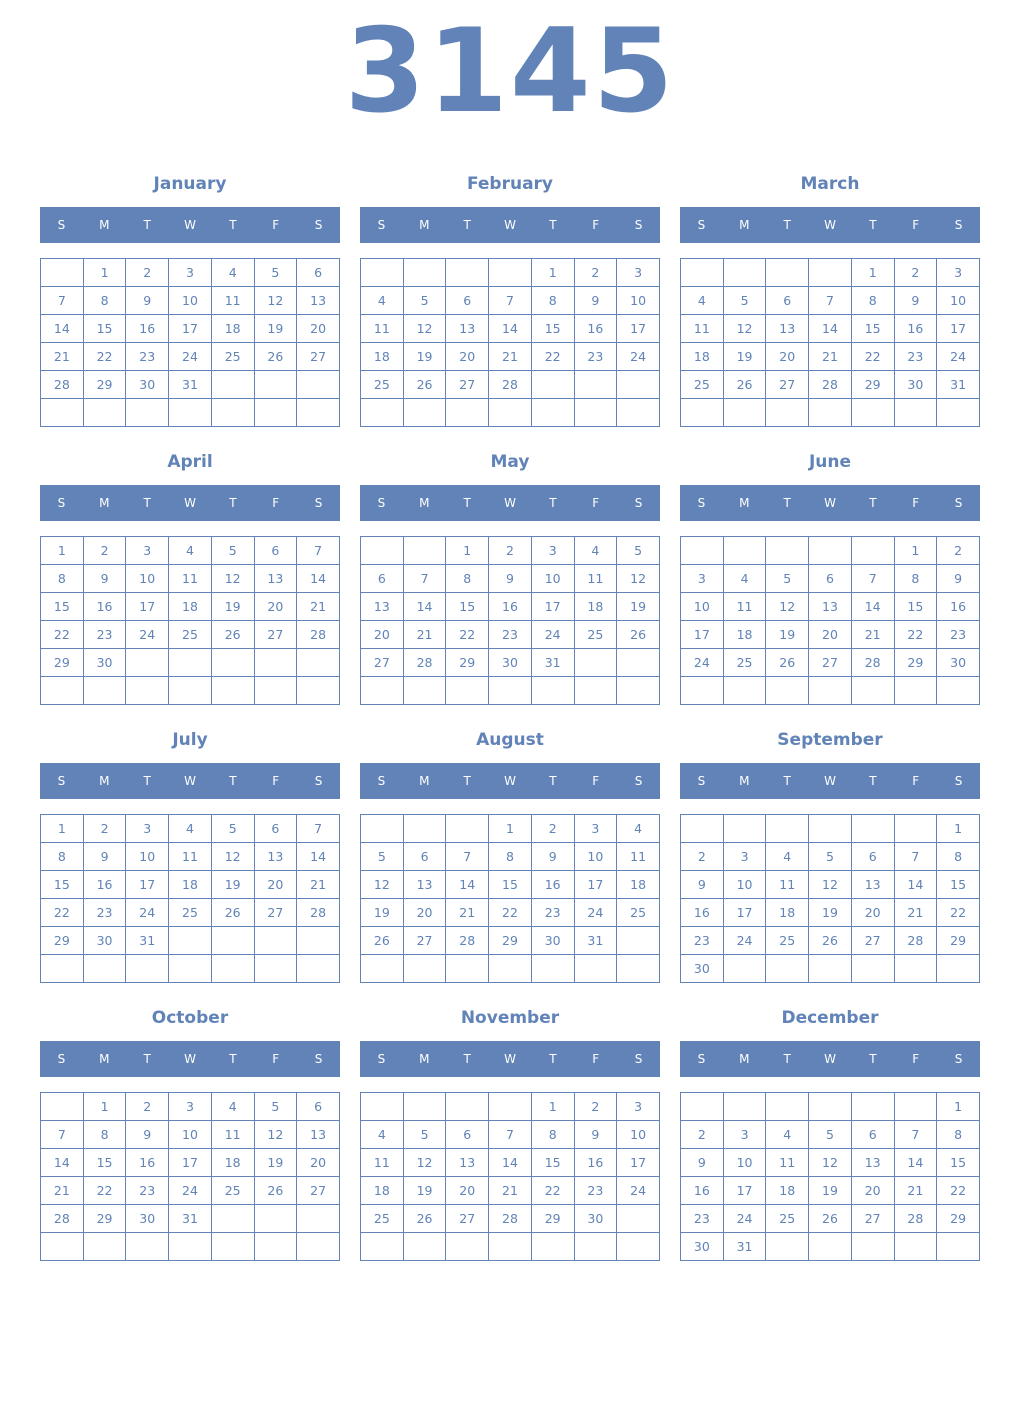 The height and width of the screenshot is (1412, 1020). I want to click on weekday-label: T, so click(467, 225).